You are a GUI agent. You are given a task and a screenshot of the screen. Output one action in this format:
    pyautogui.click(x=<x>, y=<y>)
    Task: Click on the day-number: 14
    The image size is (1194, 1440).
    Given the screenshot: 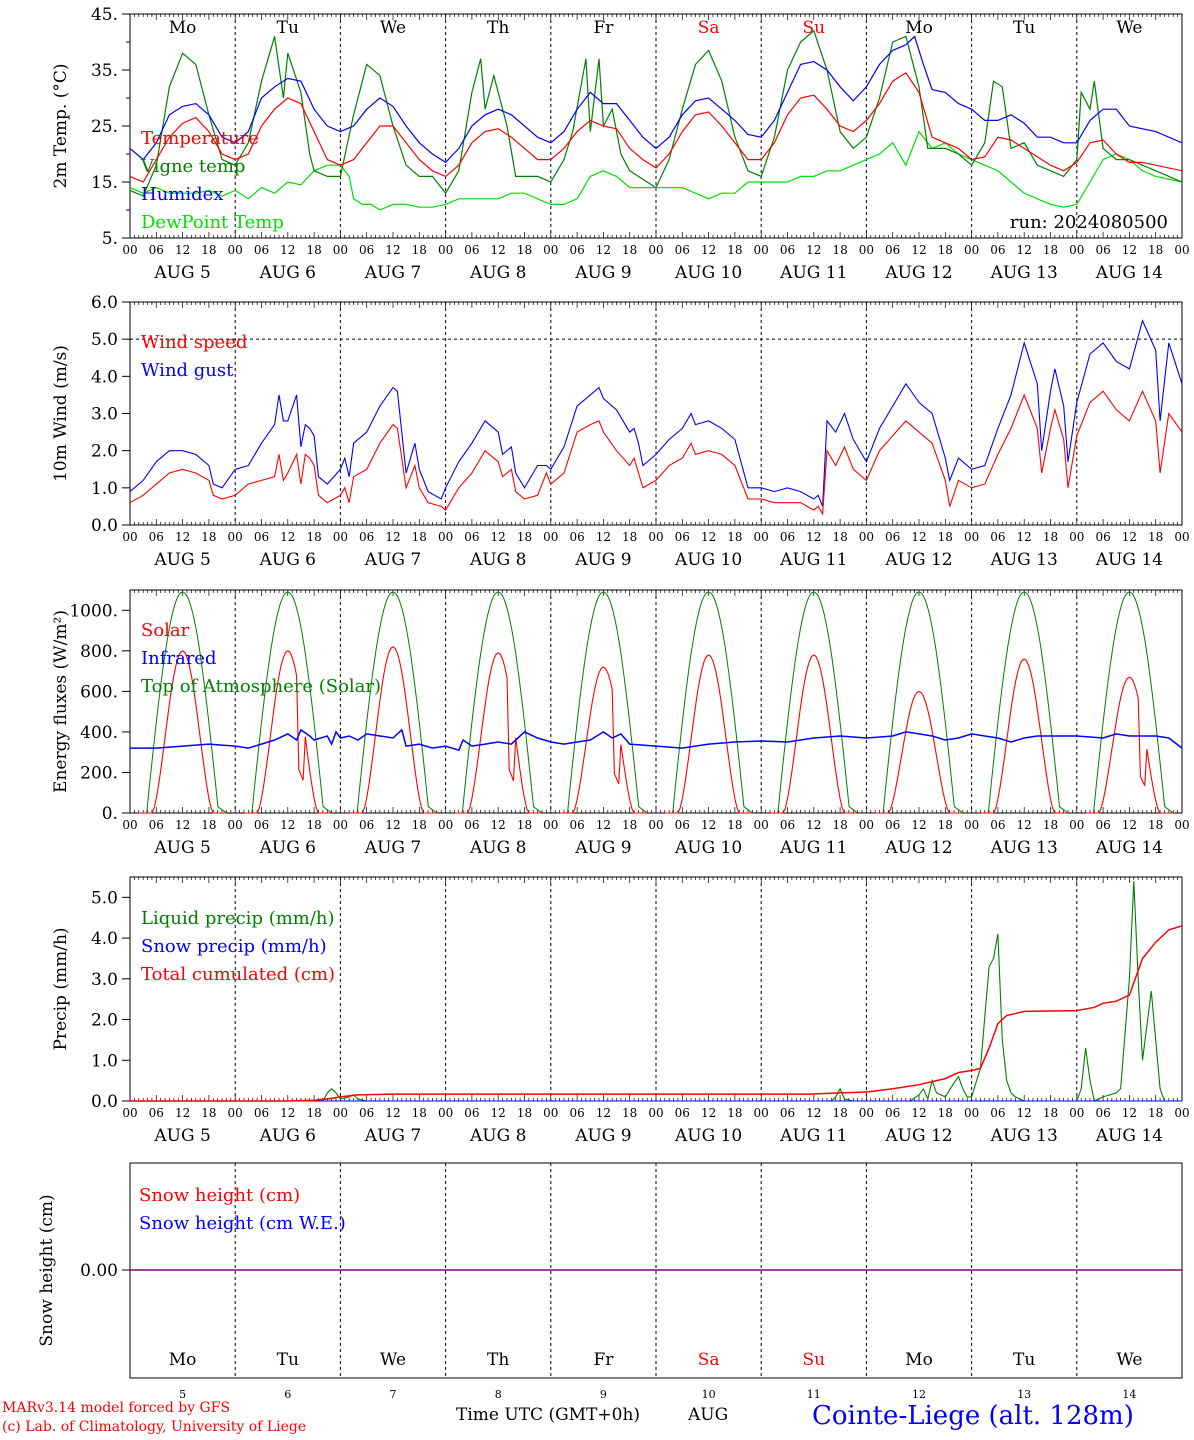 What is the action you would take?
    pyautogui.click(x=1129, y=1394)
    